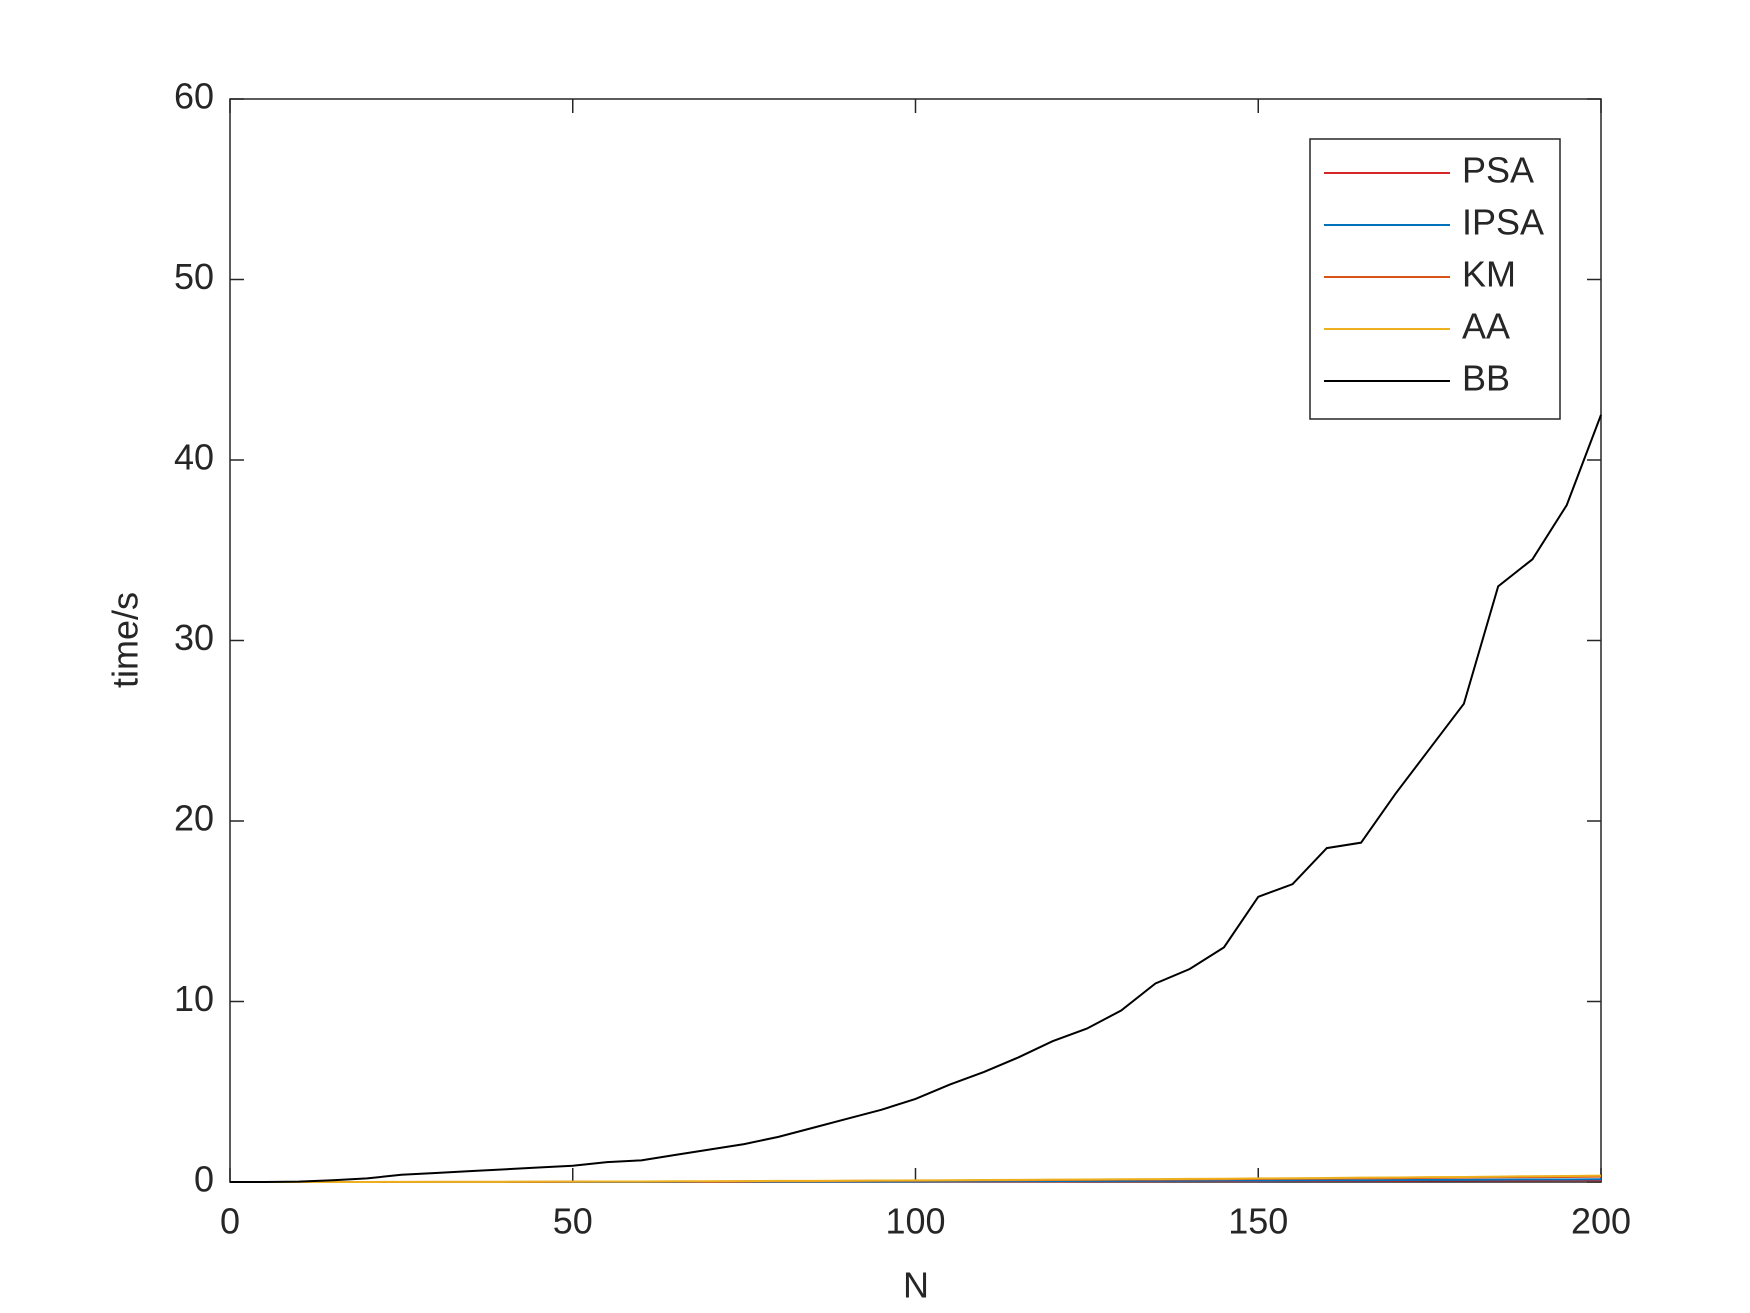 The width and height of the screenshot is (1750, 1313). What do you see at coordinates (194, 96) in the screenshot?
I see `y-tick-label: 60` at bounding box center [194, 96].